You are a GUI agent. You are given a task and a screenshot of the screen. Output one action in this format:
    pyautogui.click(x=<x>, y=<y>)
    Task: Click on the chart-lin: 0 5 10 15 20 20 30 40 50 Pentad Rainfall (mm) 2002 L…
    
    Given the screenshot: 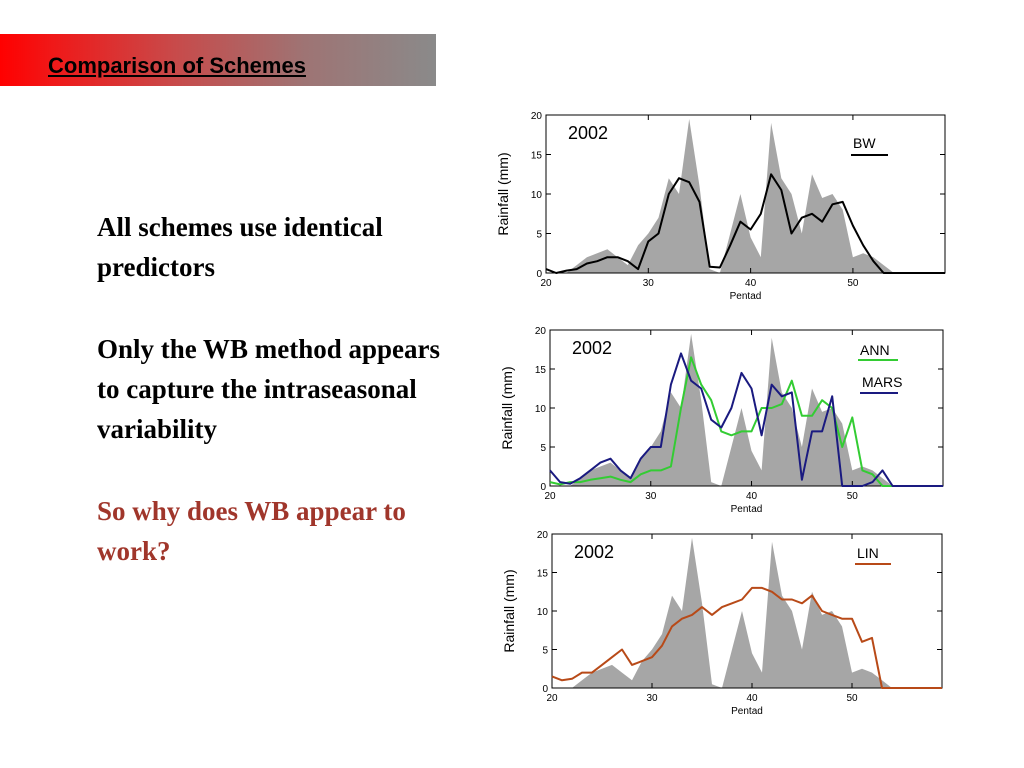 What is the action you would take?
    pyautogui.click(x=722, y=623)
    